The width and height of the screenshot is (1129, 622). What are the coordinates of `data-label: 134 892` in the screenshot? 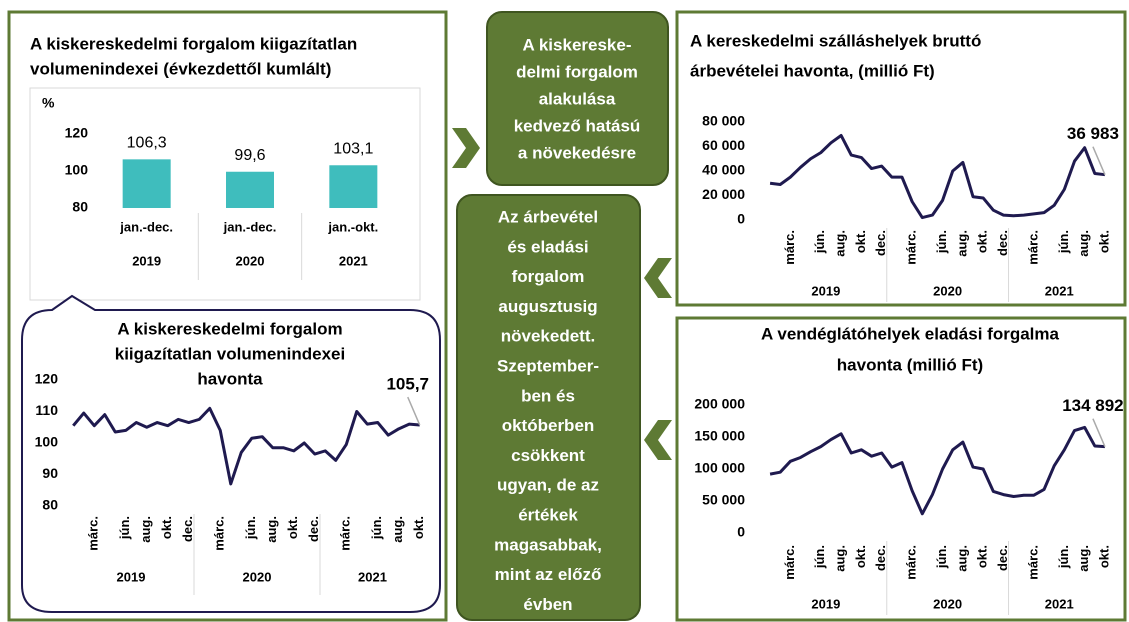 It's located at (1092, 405).